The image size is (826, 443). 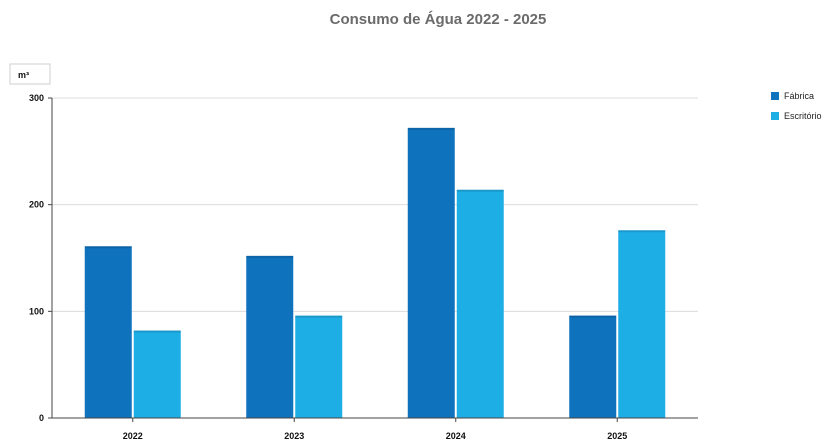 What do you see at coordinates (438, 19) in the screenshot?
I see `chart-title: Consumo de Água 2022 - 2025` at bounding box center [438, 19].